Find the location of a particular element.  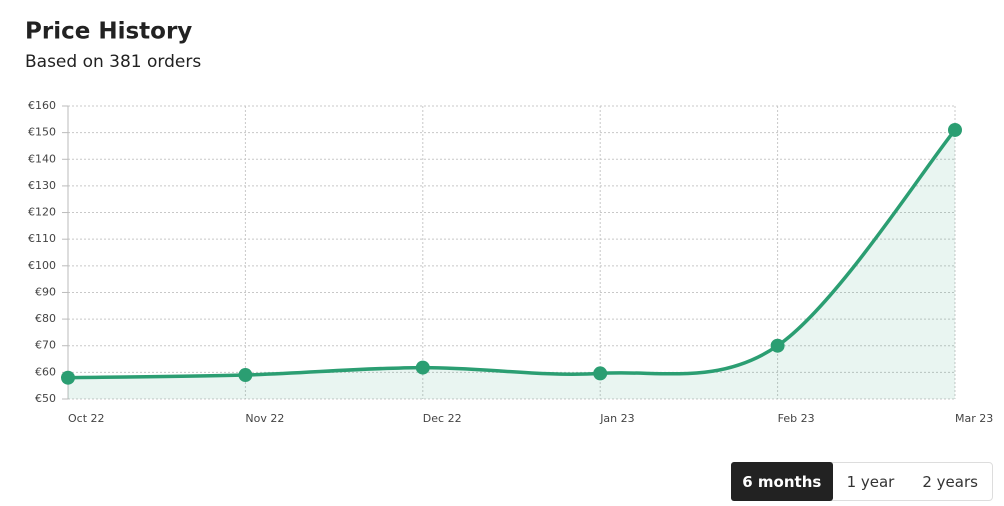

x-tick-label: Dec 22 is located at coordinates (442, 418).